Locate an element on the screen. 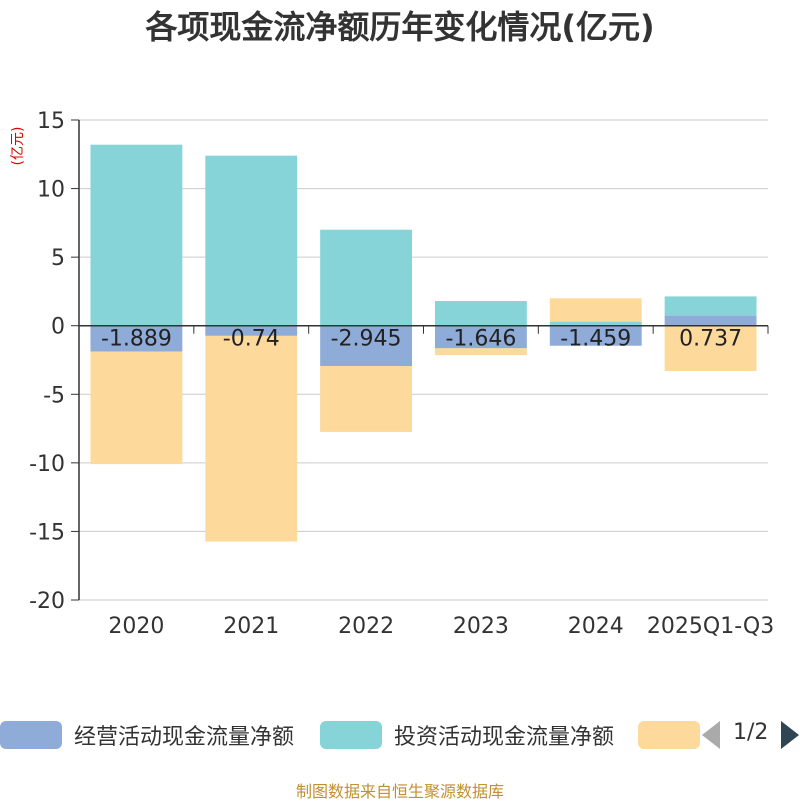 The height and width of the screenshot is (802, 800). bar-financing-2021 is located at coordinates (251, 438).